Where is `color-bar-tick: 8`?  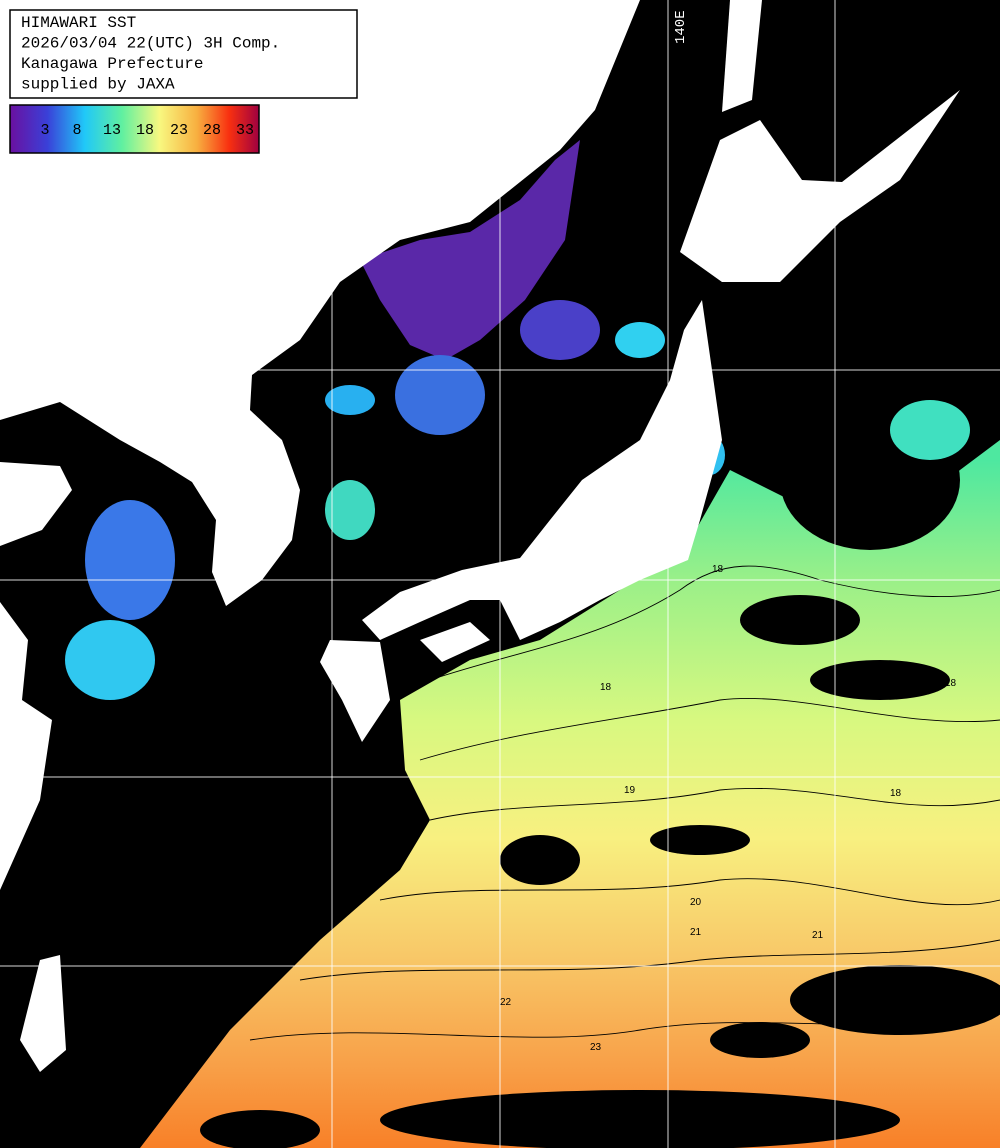
color-bar-tick: 8 is located at coordinates (76, 130).